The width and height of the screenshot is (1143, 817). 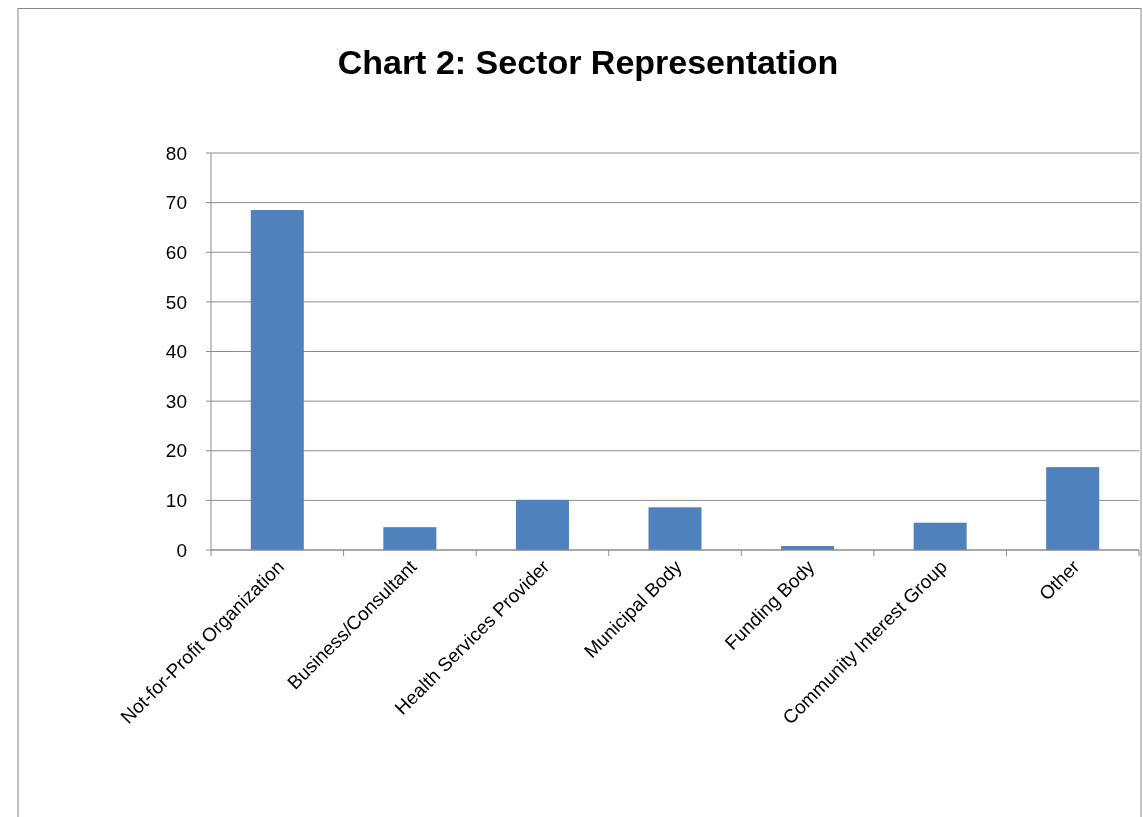 What do you see at coordinates (176, 252) in the screenshot?
I see `y-tick-label: 60` at bounding box center [176, 252].